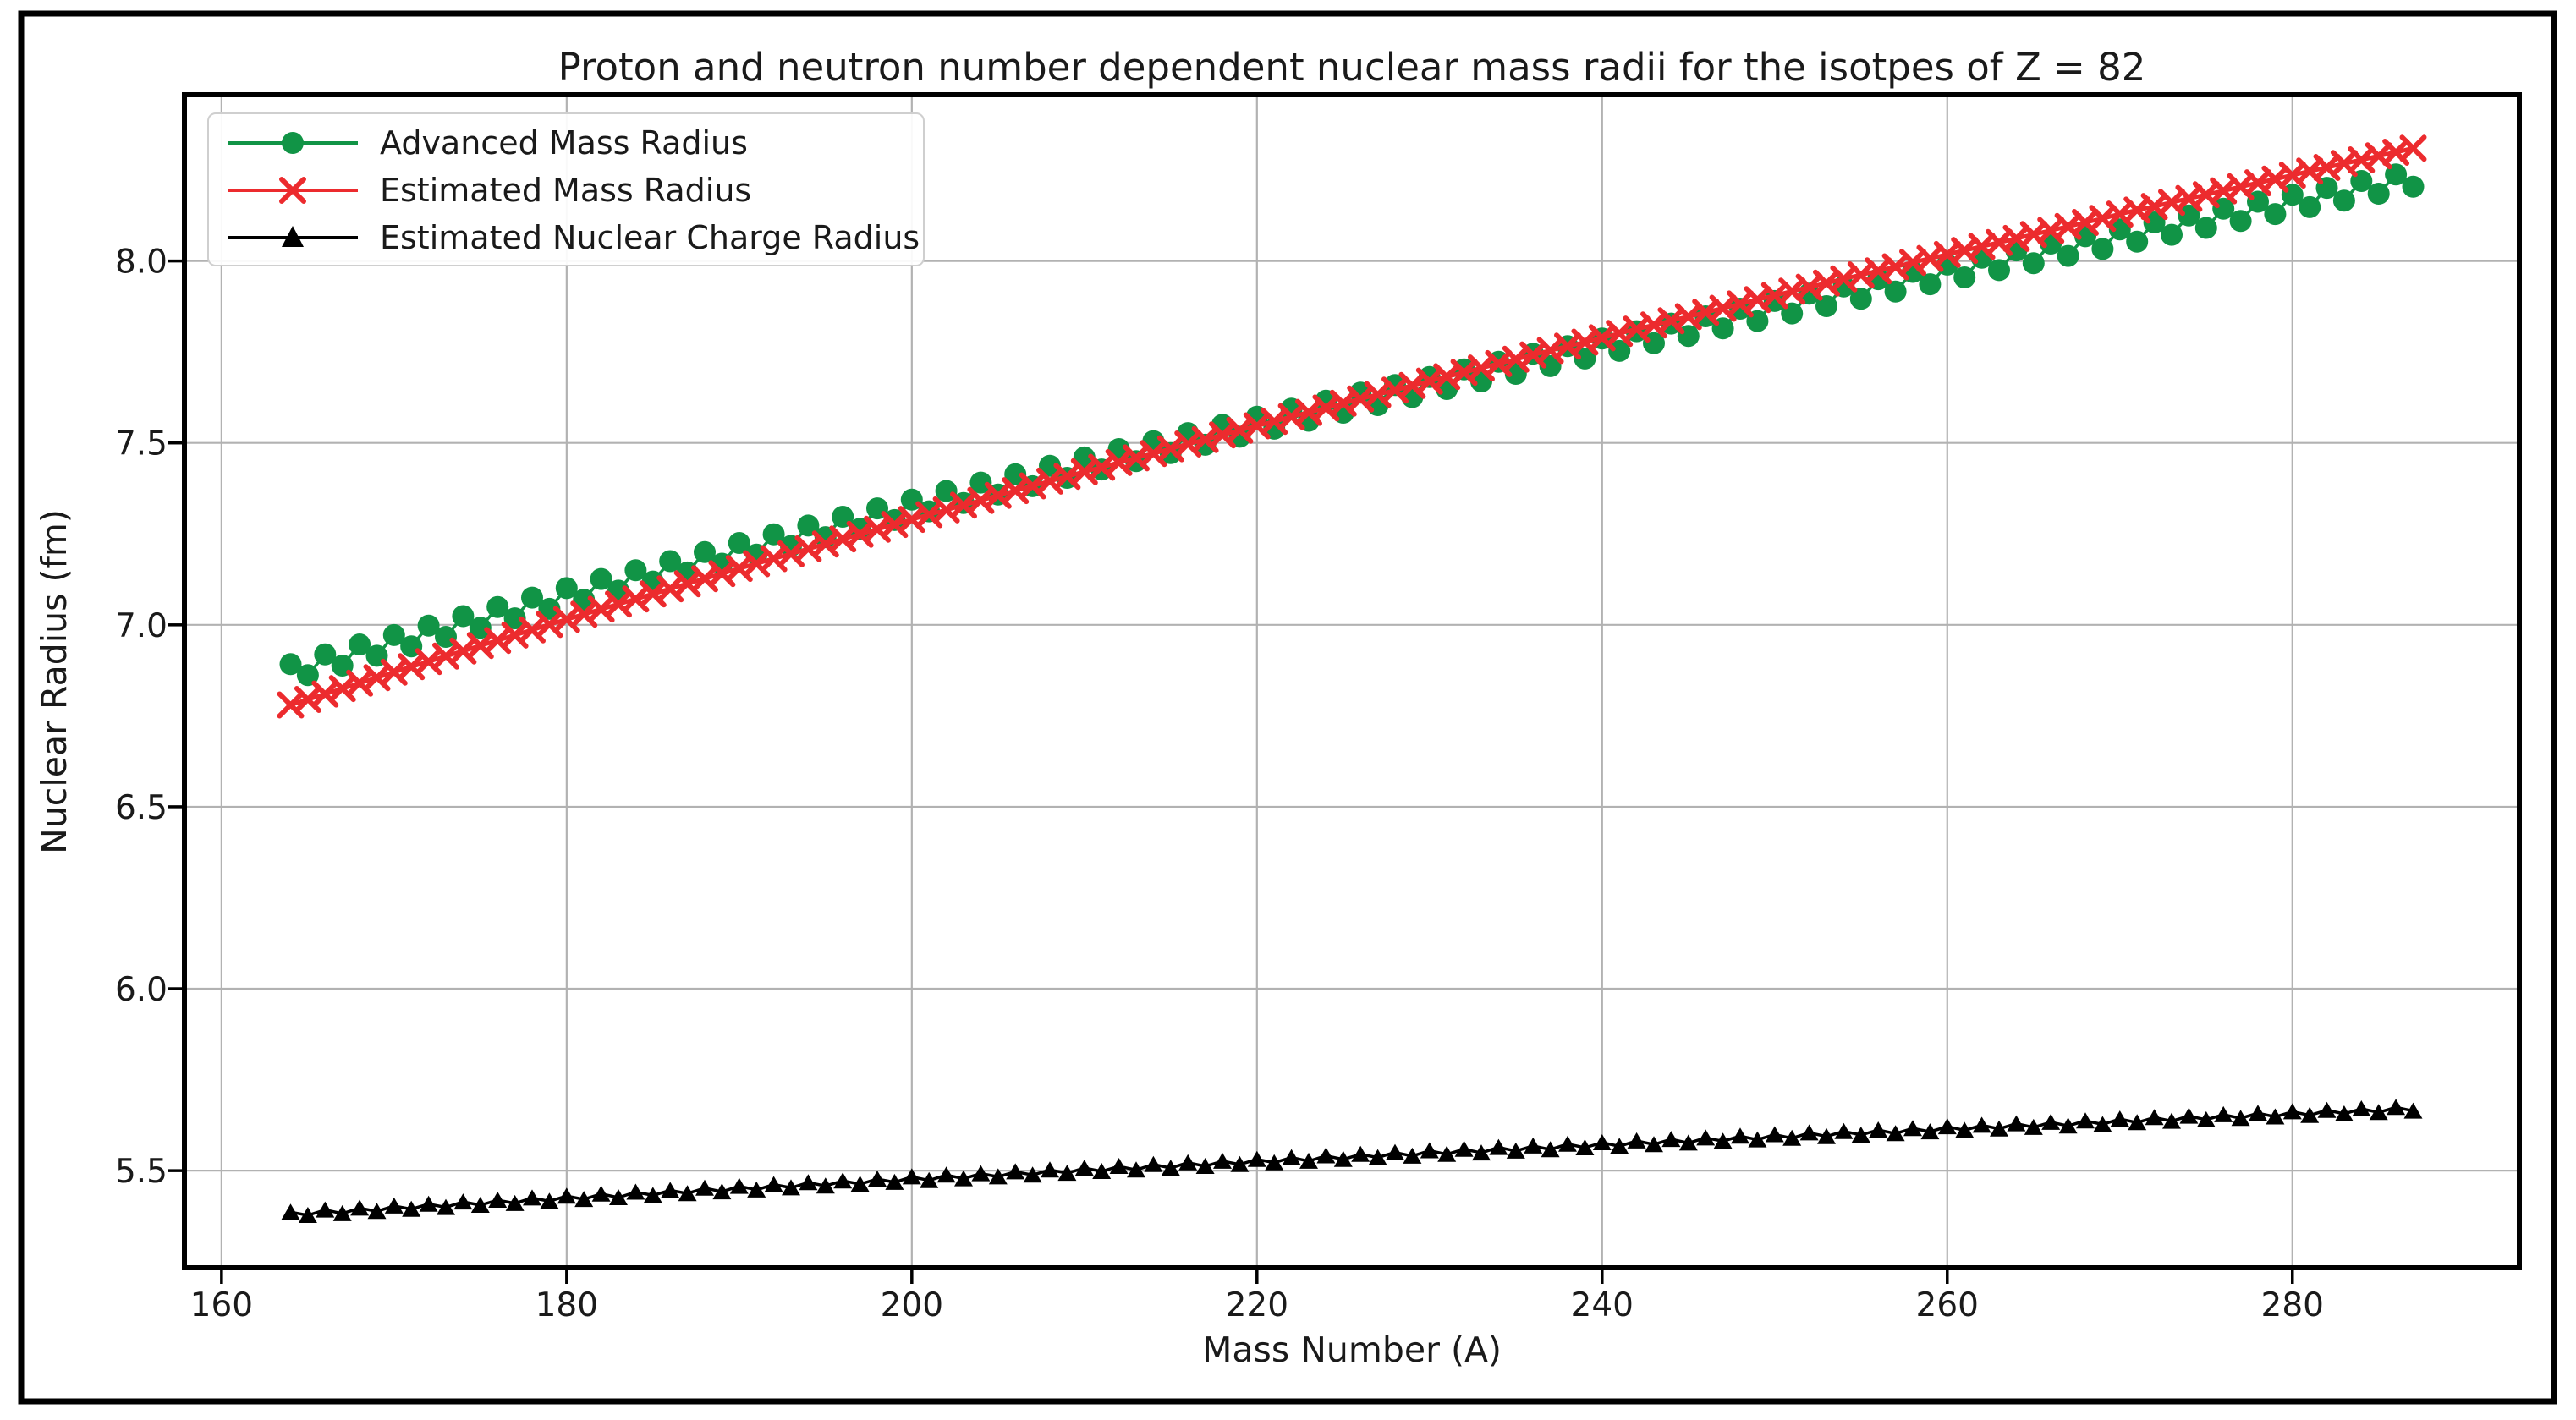 Image resolution: width=2576 pixels, height=1420 pixels. I want to click on x-tick-label: 240, so click(1602, 1305).